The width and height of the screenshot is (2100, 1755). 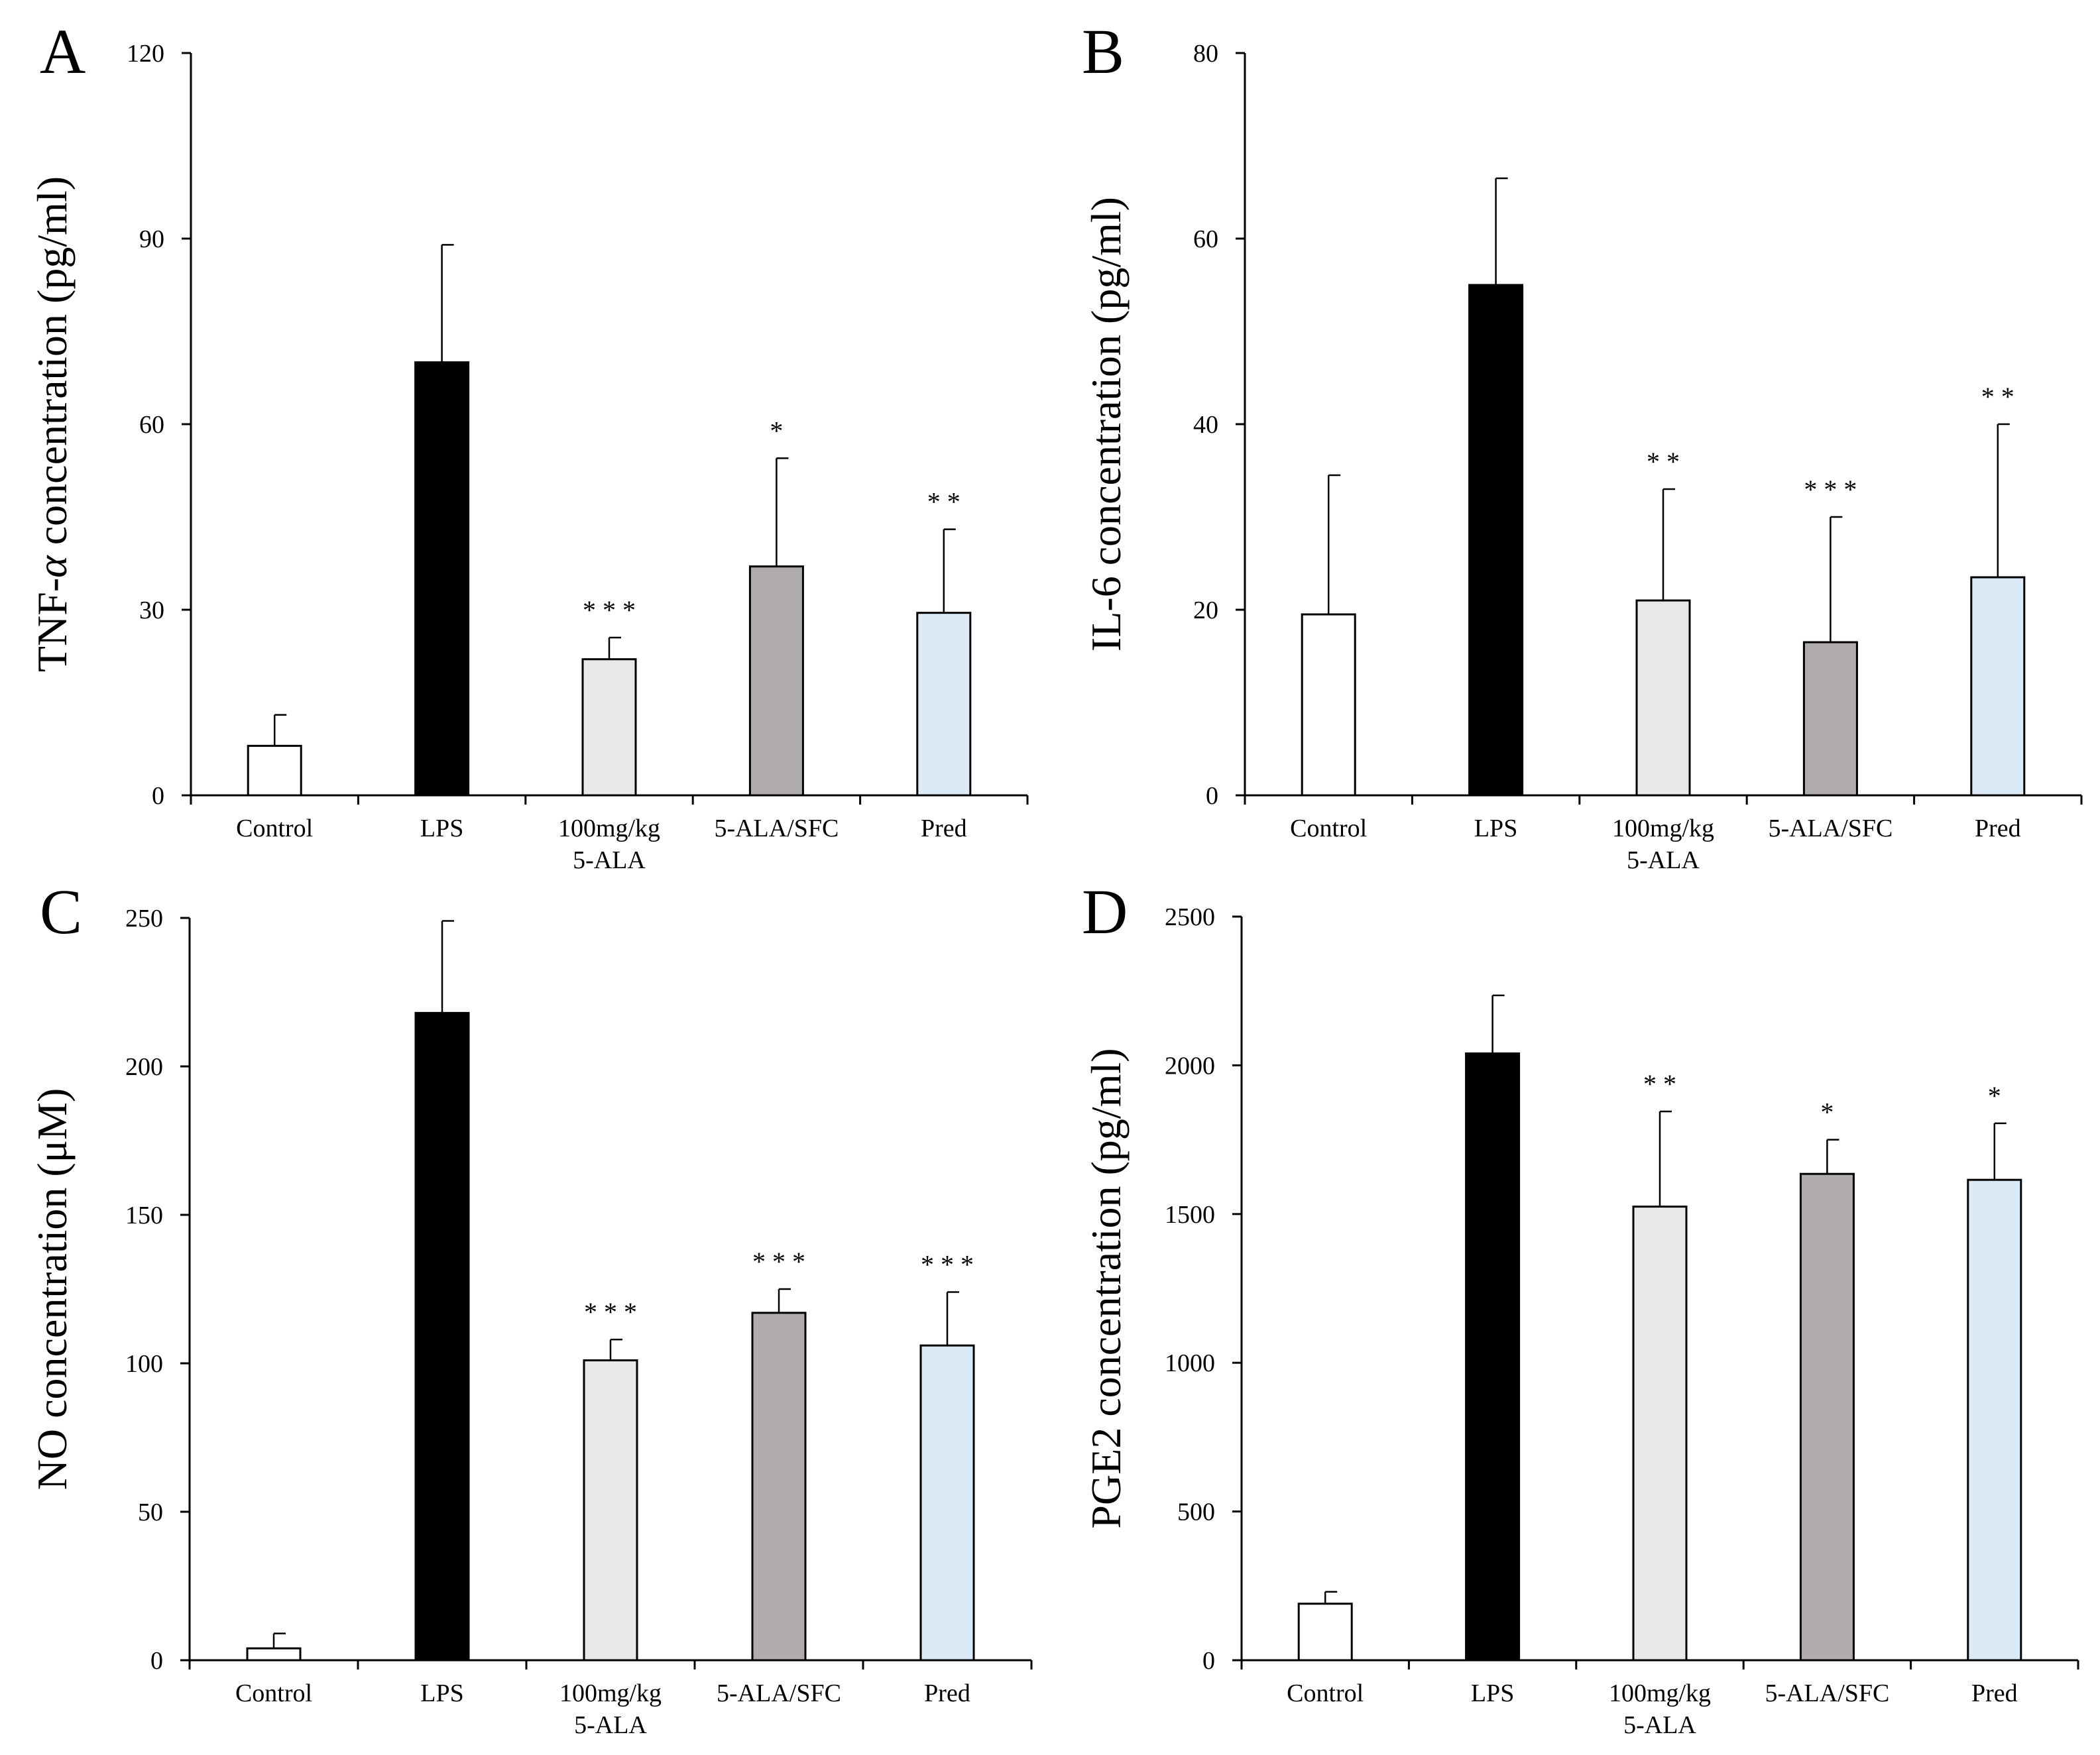 I want to click on panel-c-significance-3: * * *, so click(x=779, y=1261).